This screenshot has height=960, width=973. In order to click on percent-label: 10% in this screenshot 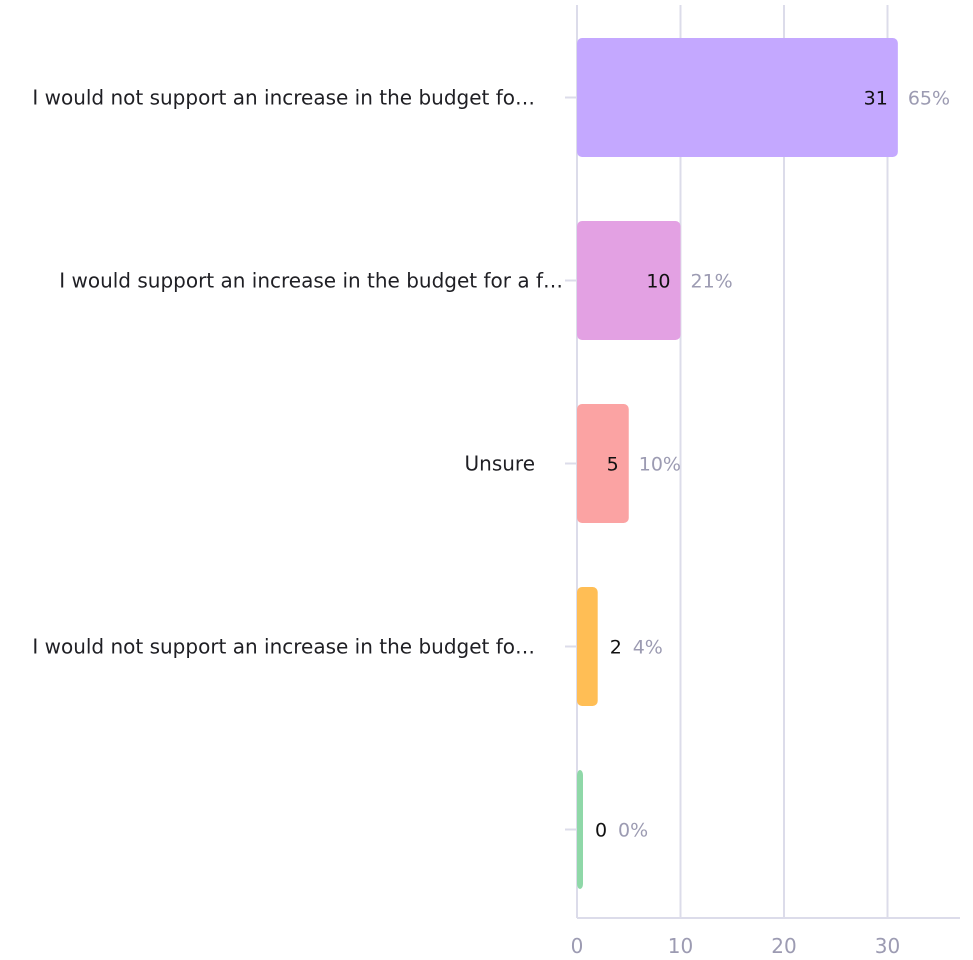, I will do `click(660, 465)`.